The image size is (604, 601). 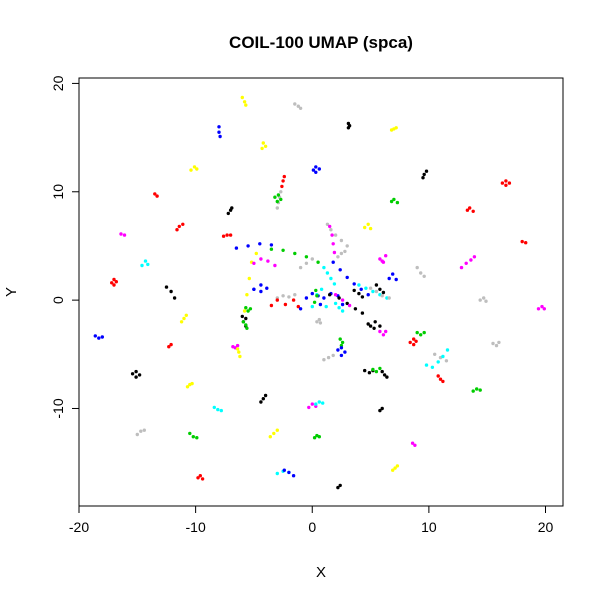 I want to click on x-tick-label: -20, so click(x=79, y=527).